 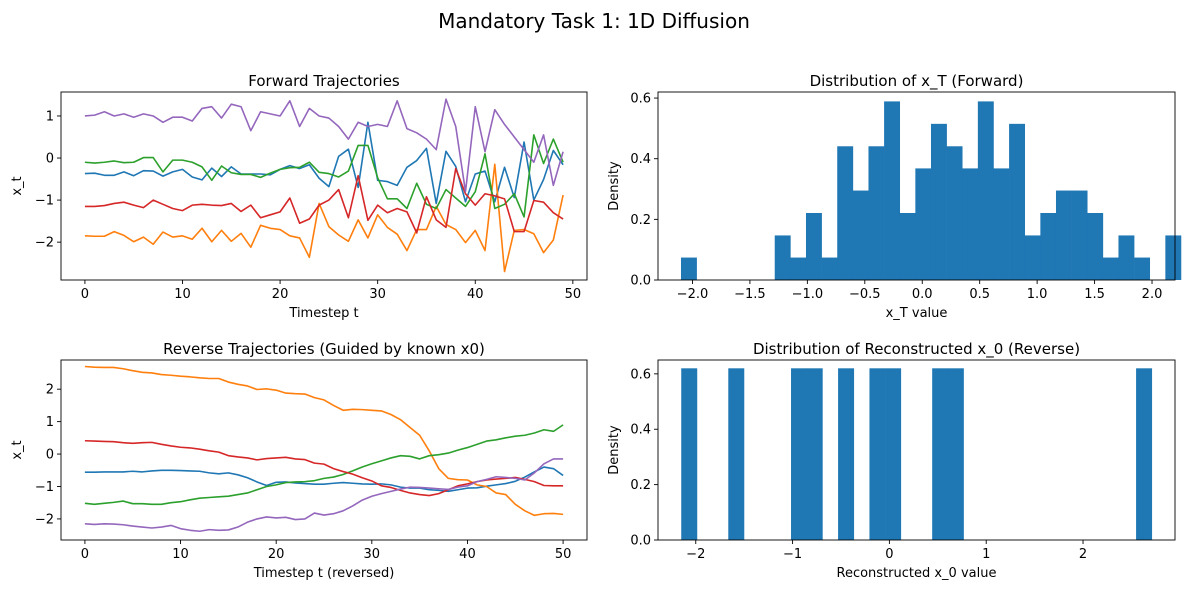 I want to click on x-axis-label: Timestep t, so click(x=323, y=313).